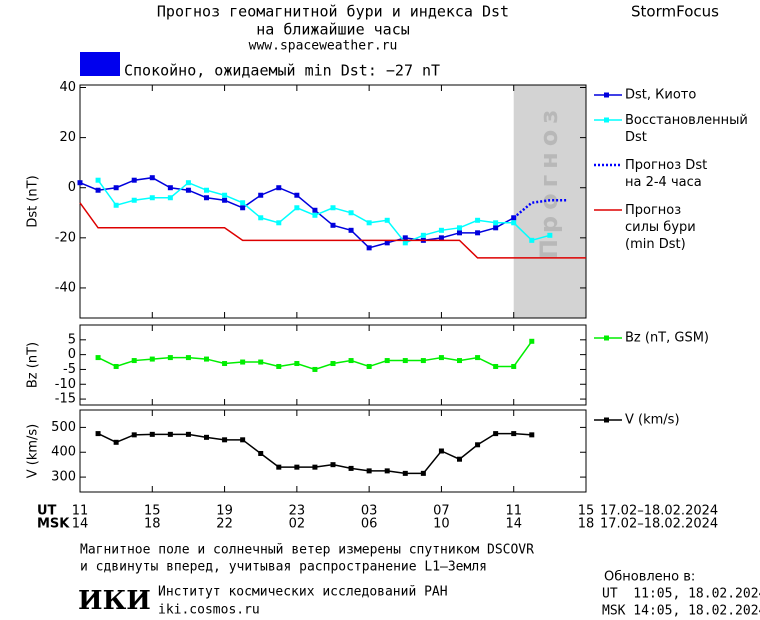  I want to click on x-tick-label: 07, so click(441, 511).